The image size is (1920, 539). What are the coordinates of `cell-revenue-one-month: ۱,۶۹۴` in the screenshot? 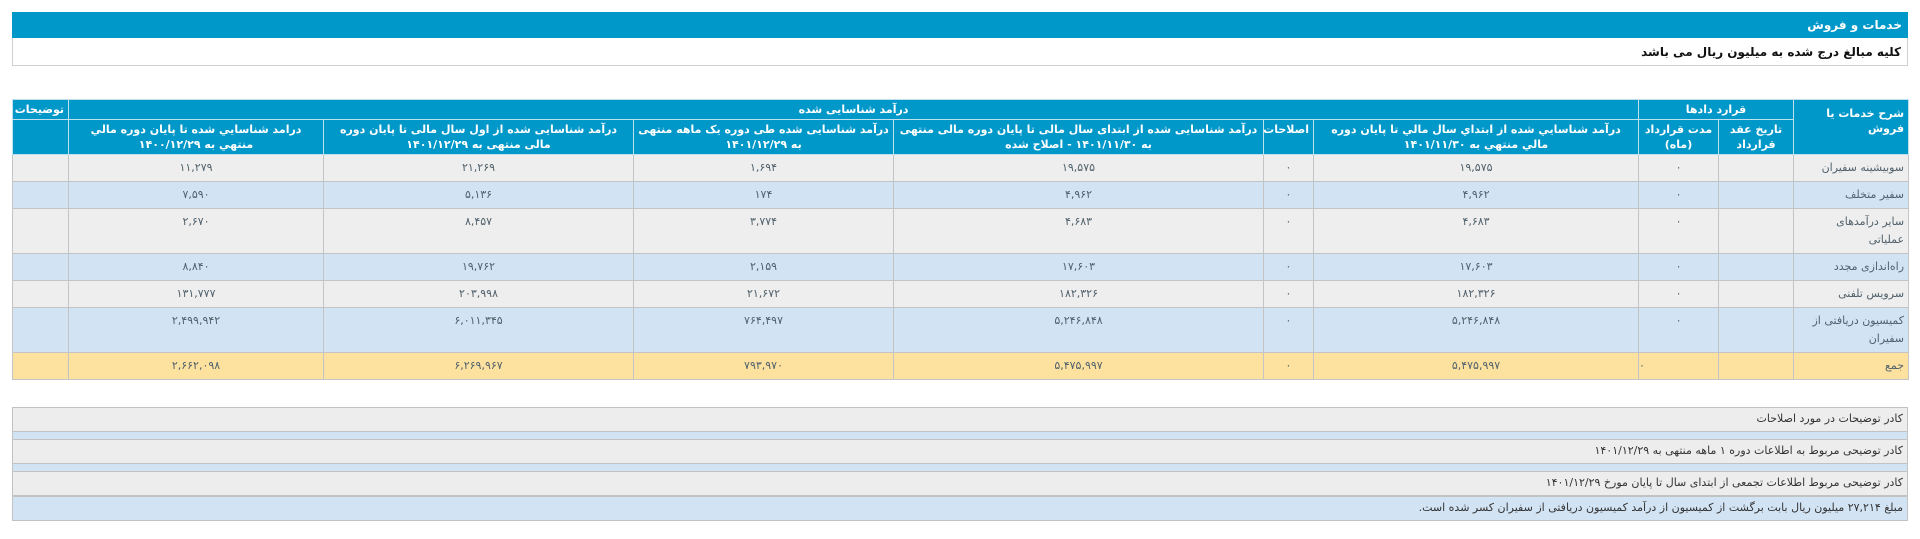 It's located at (764, 168).